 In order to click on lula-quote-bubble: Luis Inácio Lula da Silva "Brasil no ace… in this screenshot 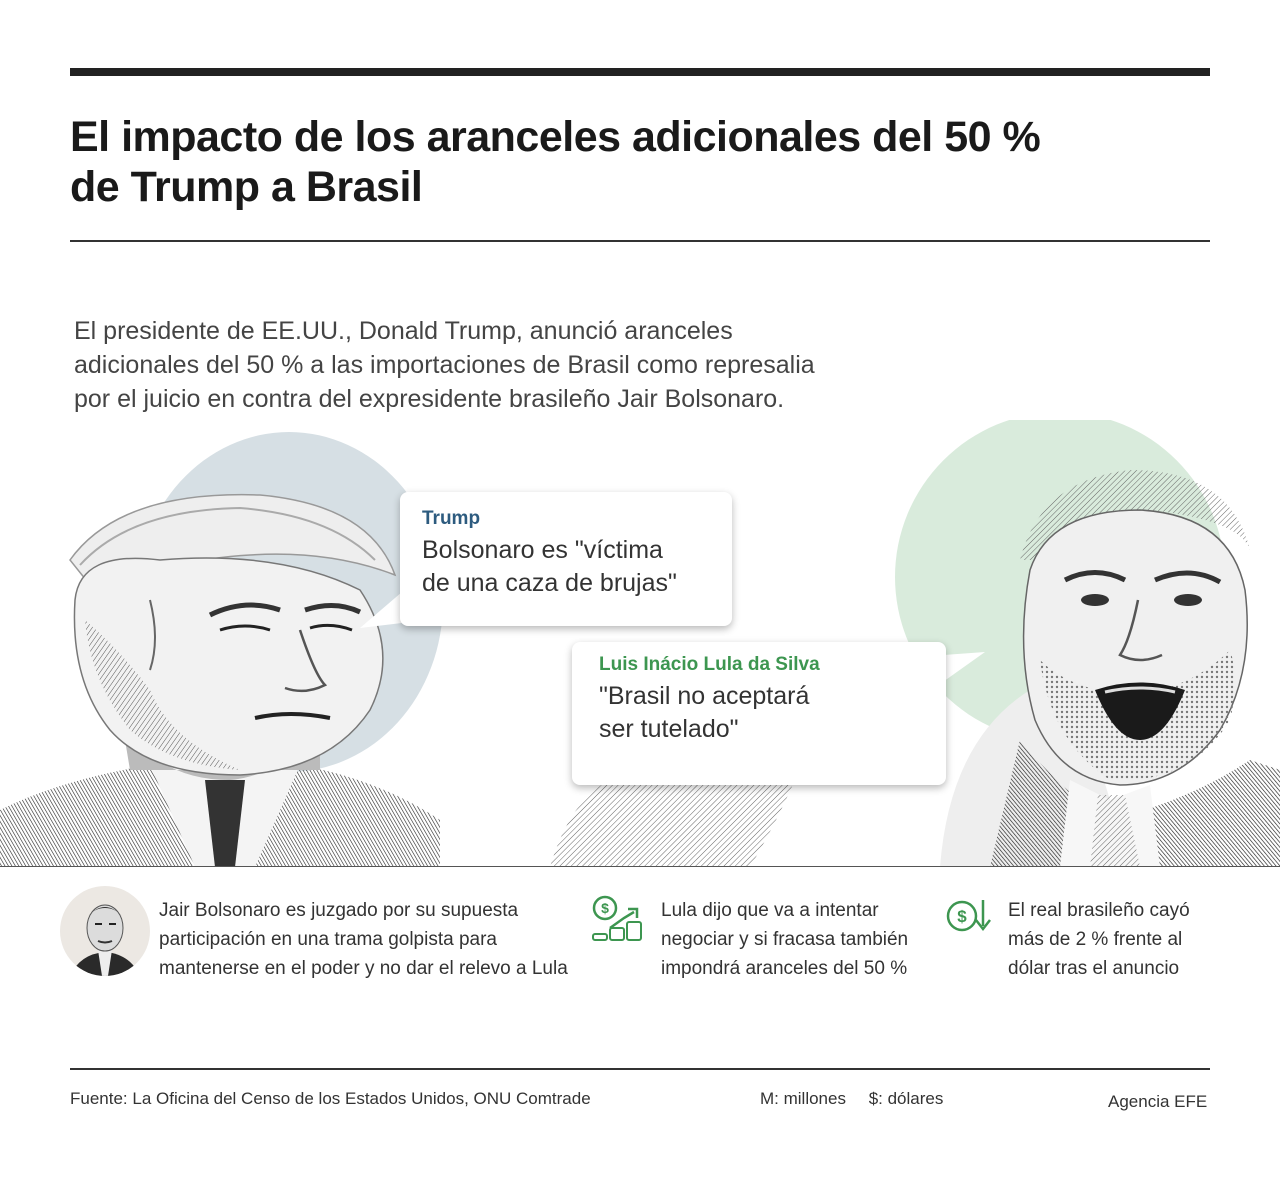, I will do `click(759, 713)`.